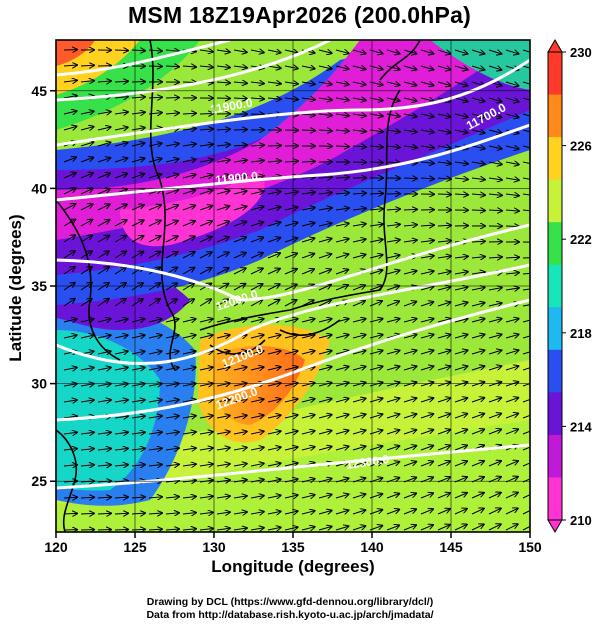 This screenshot has height=625, width=599. What do you see at coordinates (569, 286) in the screenshot?
I see `colorbar: 230 226 222 218 214 210` at bounding box center [569, 286].